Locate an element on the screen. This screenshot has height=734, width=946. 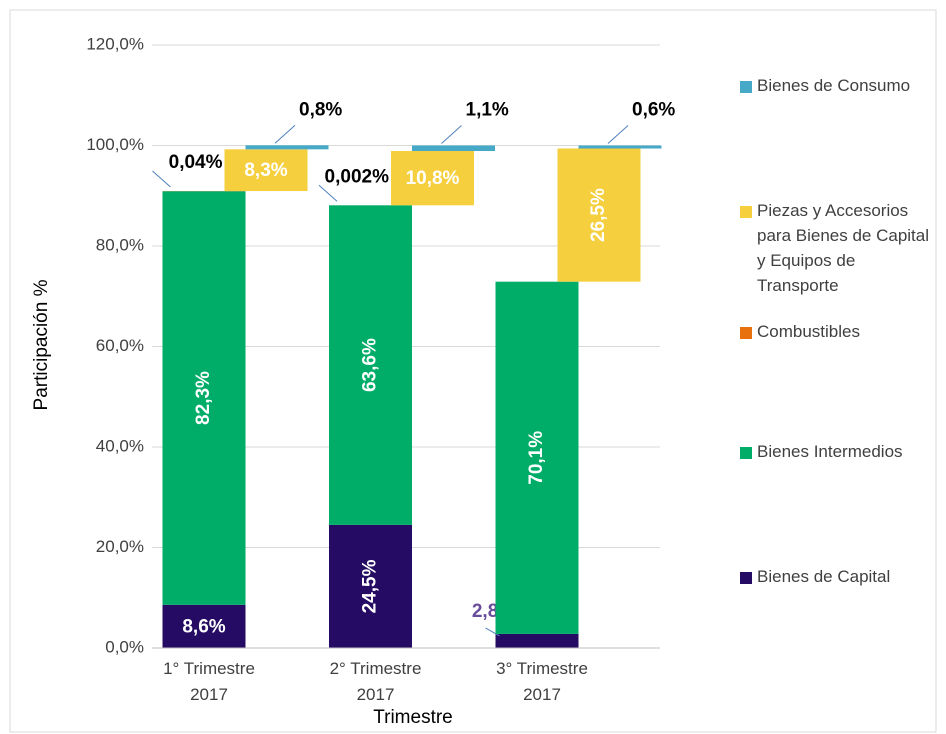
data-label: 8,3% is located at coordinates (265, 170).